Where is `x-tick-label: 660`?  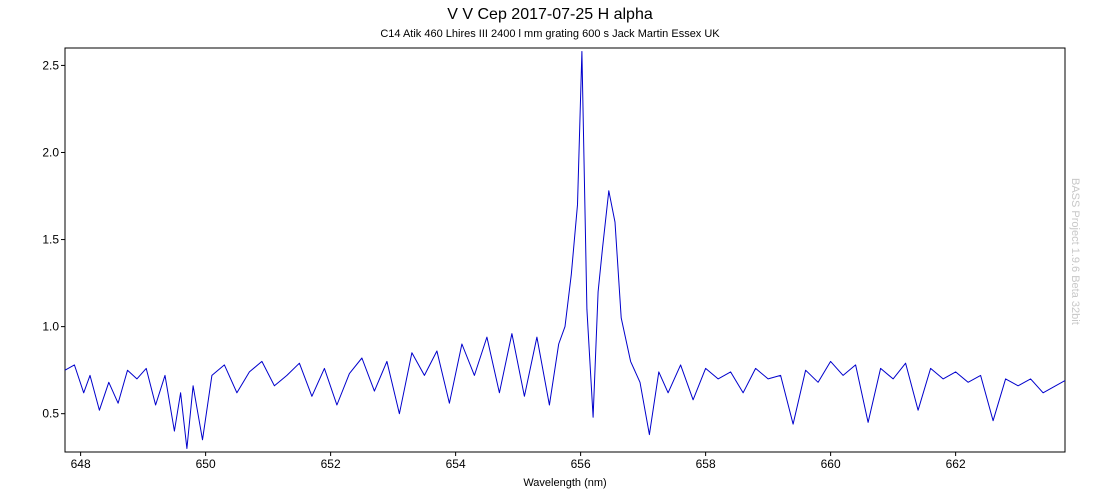
x-tick-label: 660 is located at coordinates (831, 464).